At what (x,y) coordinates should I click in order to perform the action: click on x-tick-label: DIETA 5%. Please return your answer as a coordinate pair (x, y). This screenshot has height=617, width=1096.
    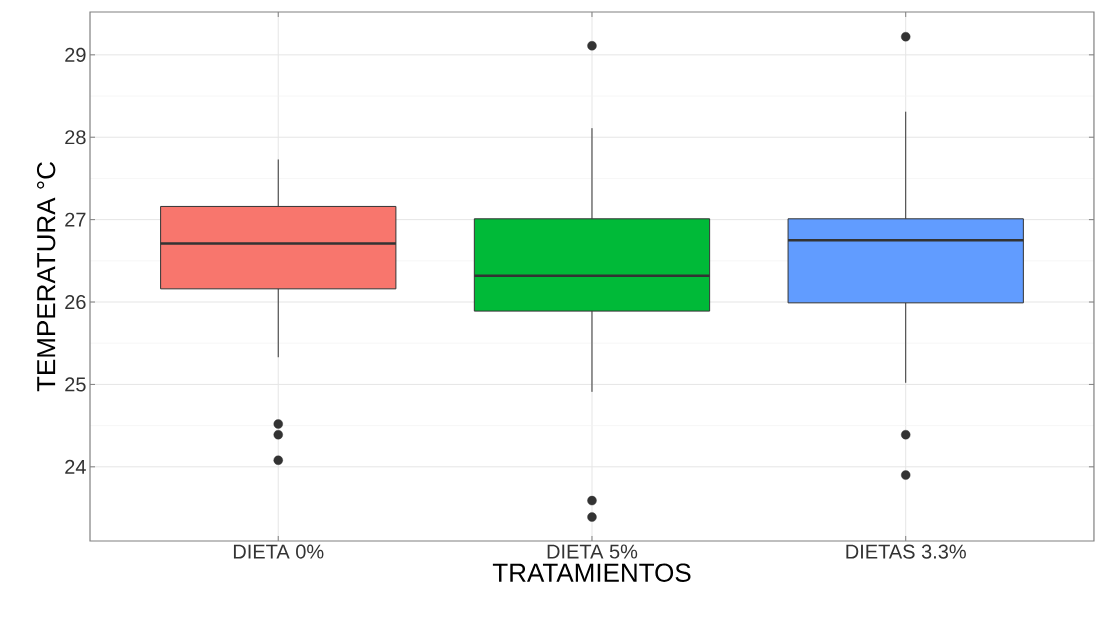
    Looking at the image, I should click on (592, 551).